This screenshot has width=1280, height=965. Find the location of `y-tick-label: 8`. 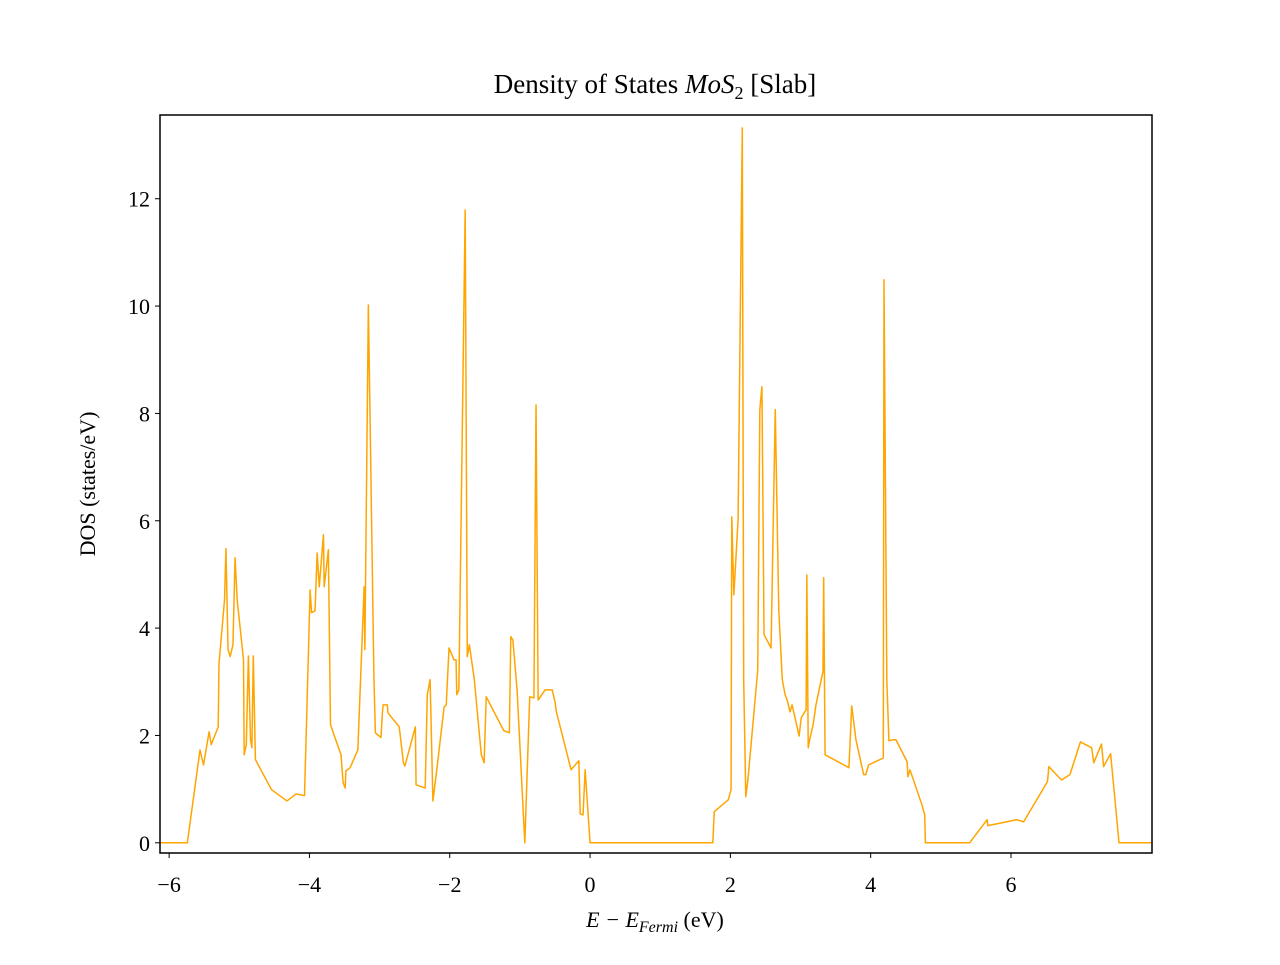

y-tick-label: 8 is located at coordinates (144, 413).